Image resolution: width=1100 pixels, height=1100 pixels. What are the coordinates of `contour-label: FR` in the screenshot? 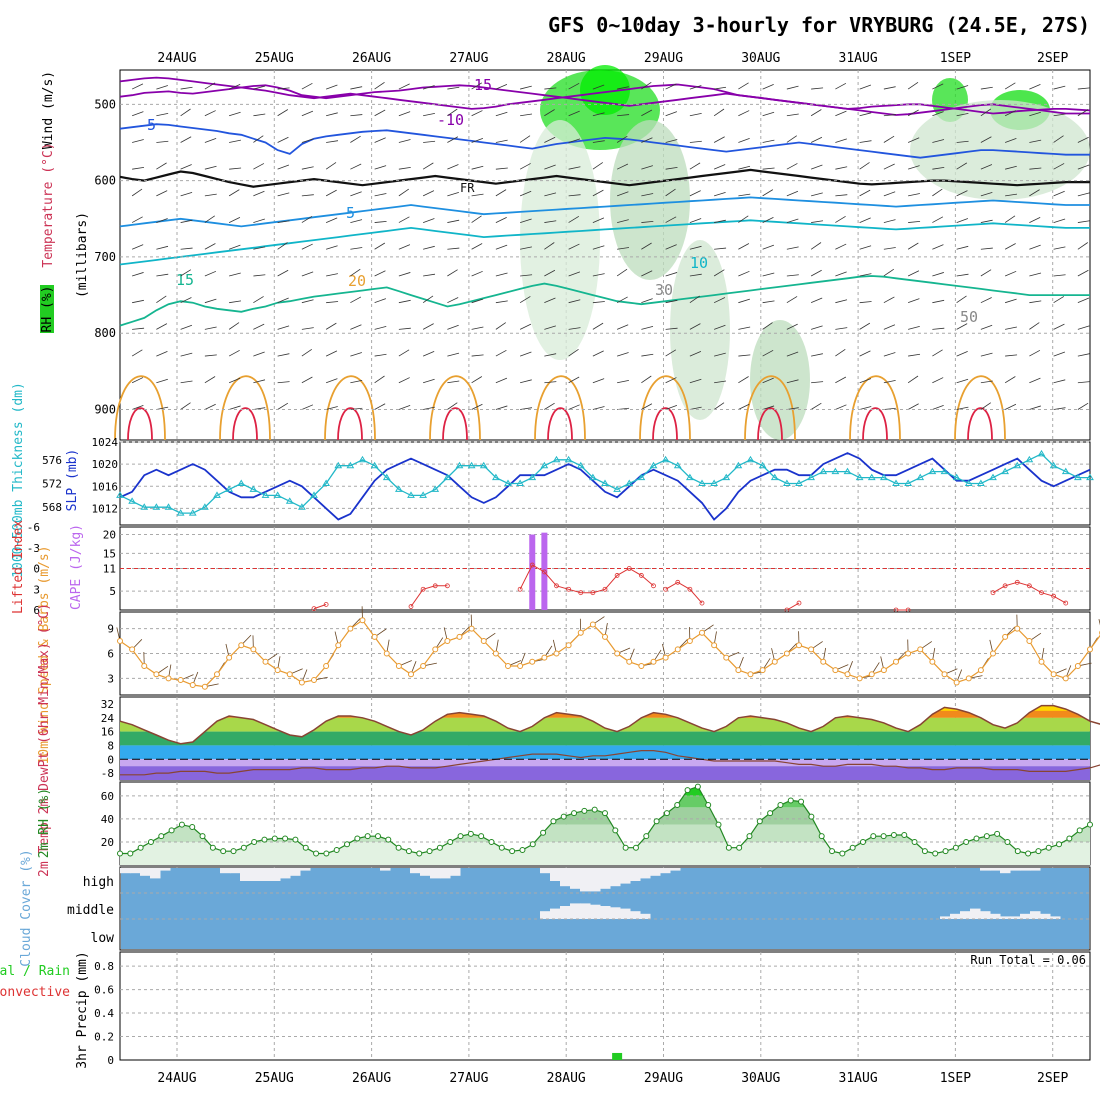 It's located at (467, 188).